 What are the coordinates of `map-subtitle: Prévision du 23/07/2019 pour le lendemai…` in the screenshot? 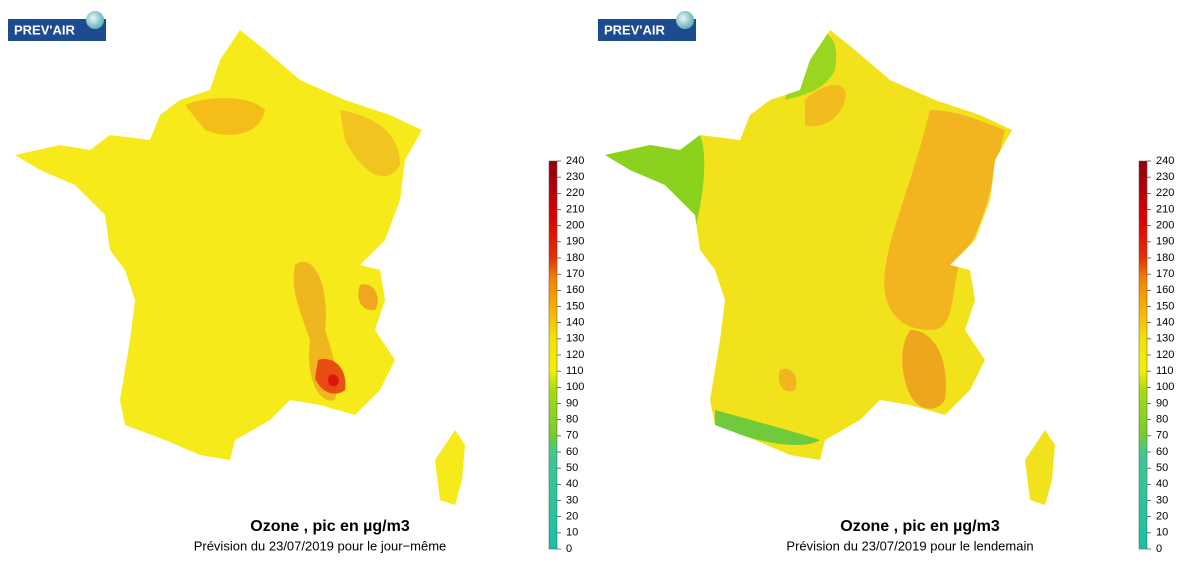 It's located at (909, 545).